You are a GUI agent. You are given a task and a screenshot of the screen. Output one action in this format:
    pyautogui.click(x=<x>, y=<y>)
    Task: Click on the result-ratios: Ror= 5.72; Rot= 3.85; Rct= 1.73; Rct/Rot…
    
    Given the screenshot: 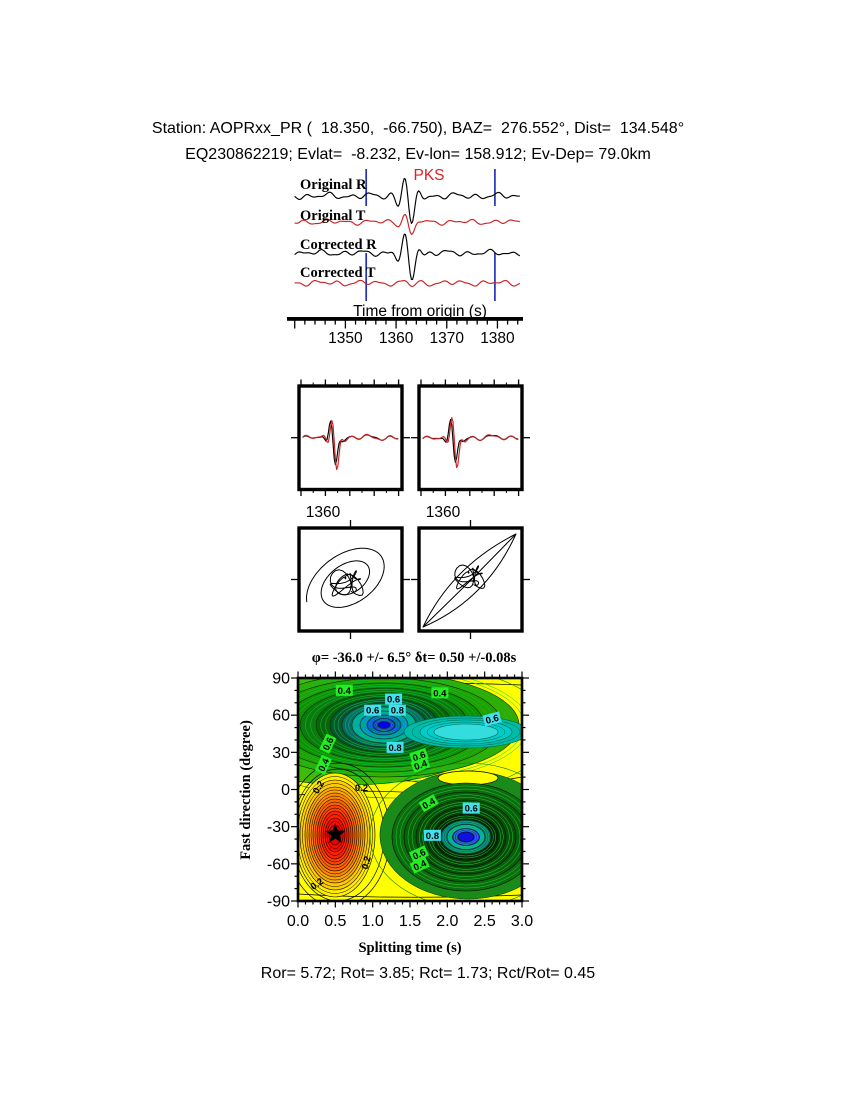 What is the action you would take?
    pyautogui.click(x=428, y=973)
    